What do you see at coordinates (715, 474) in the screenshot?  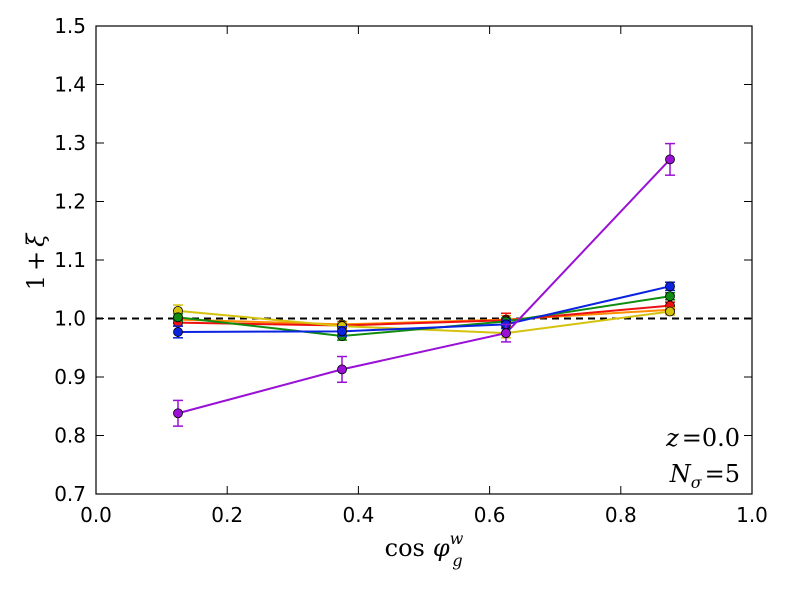 I see `annotation-n-eq: =` at bounding box center [715, 474].